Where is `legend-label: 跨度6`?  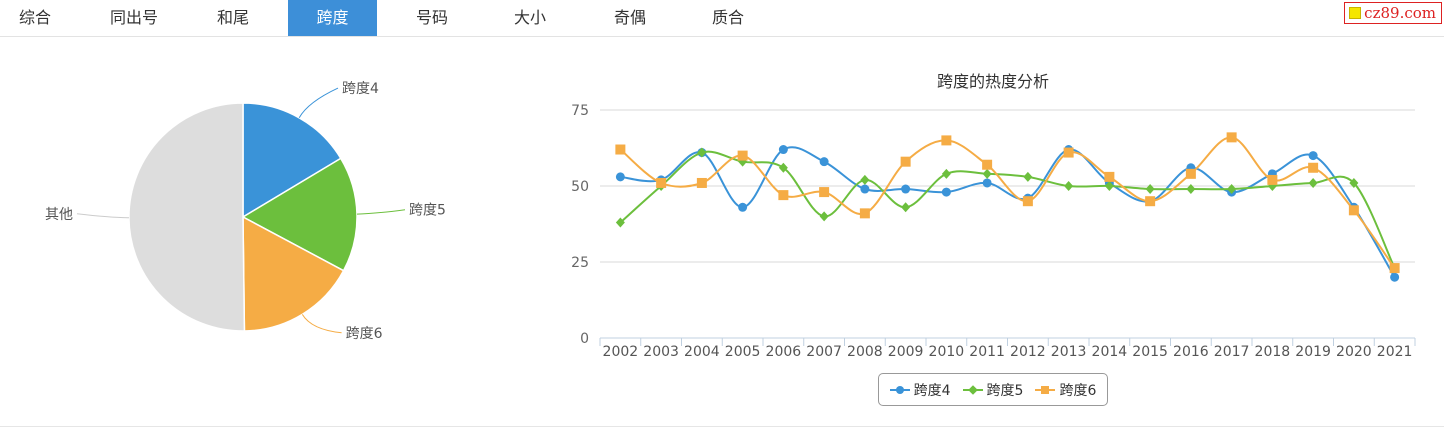 legend-label: 跨度6 is located at coordinates (1078, 390).